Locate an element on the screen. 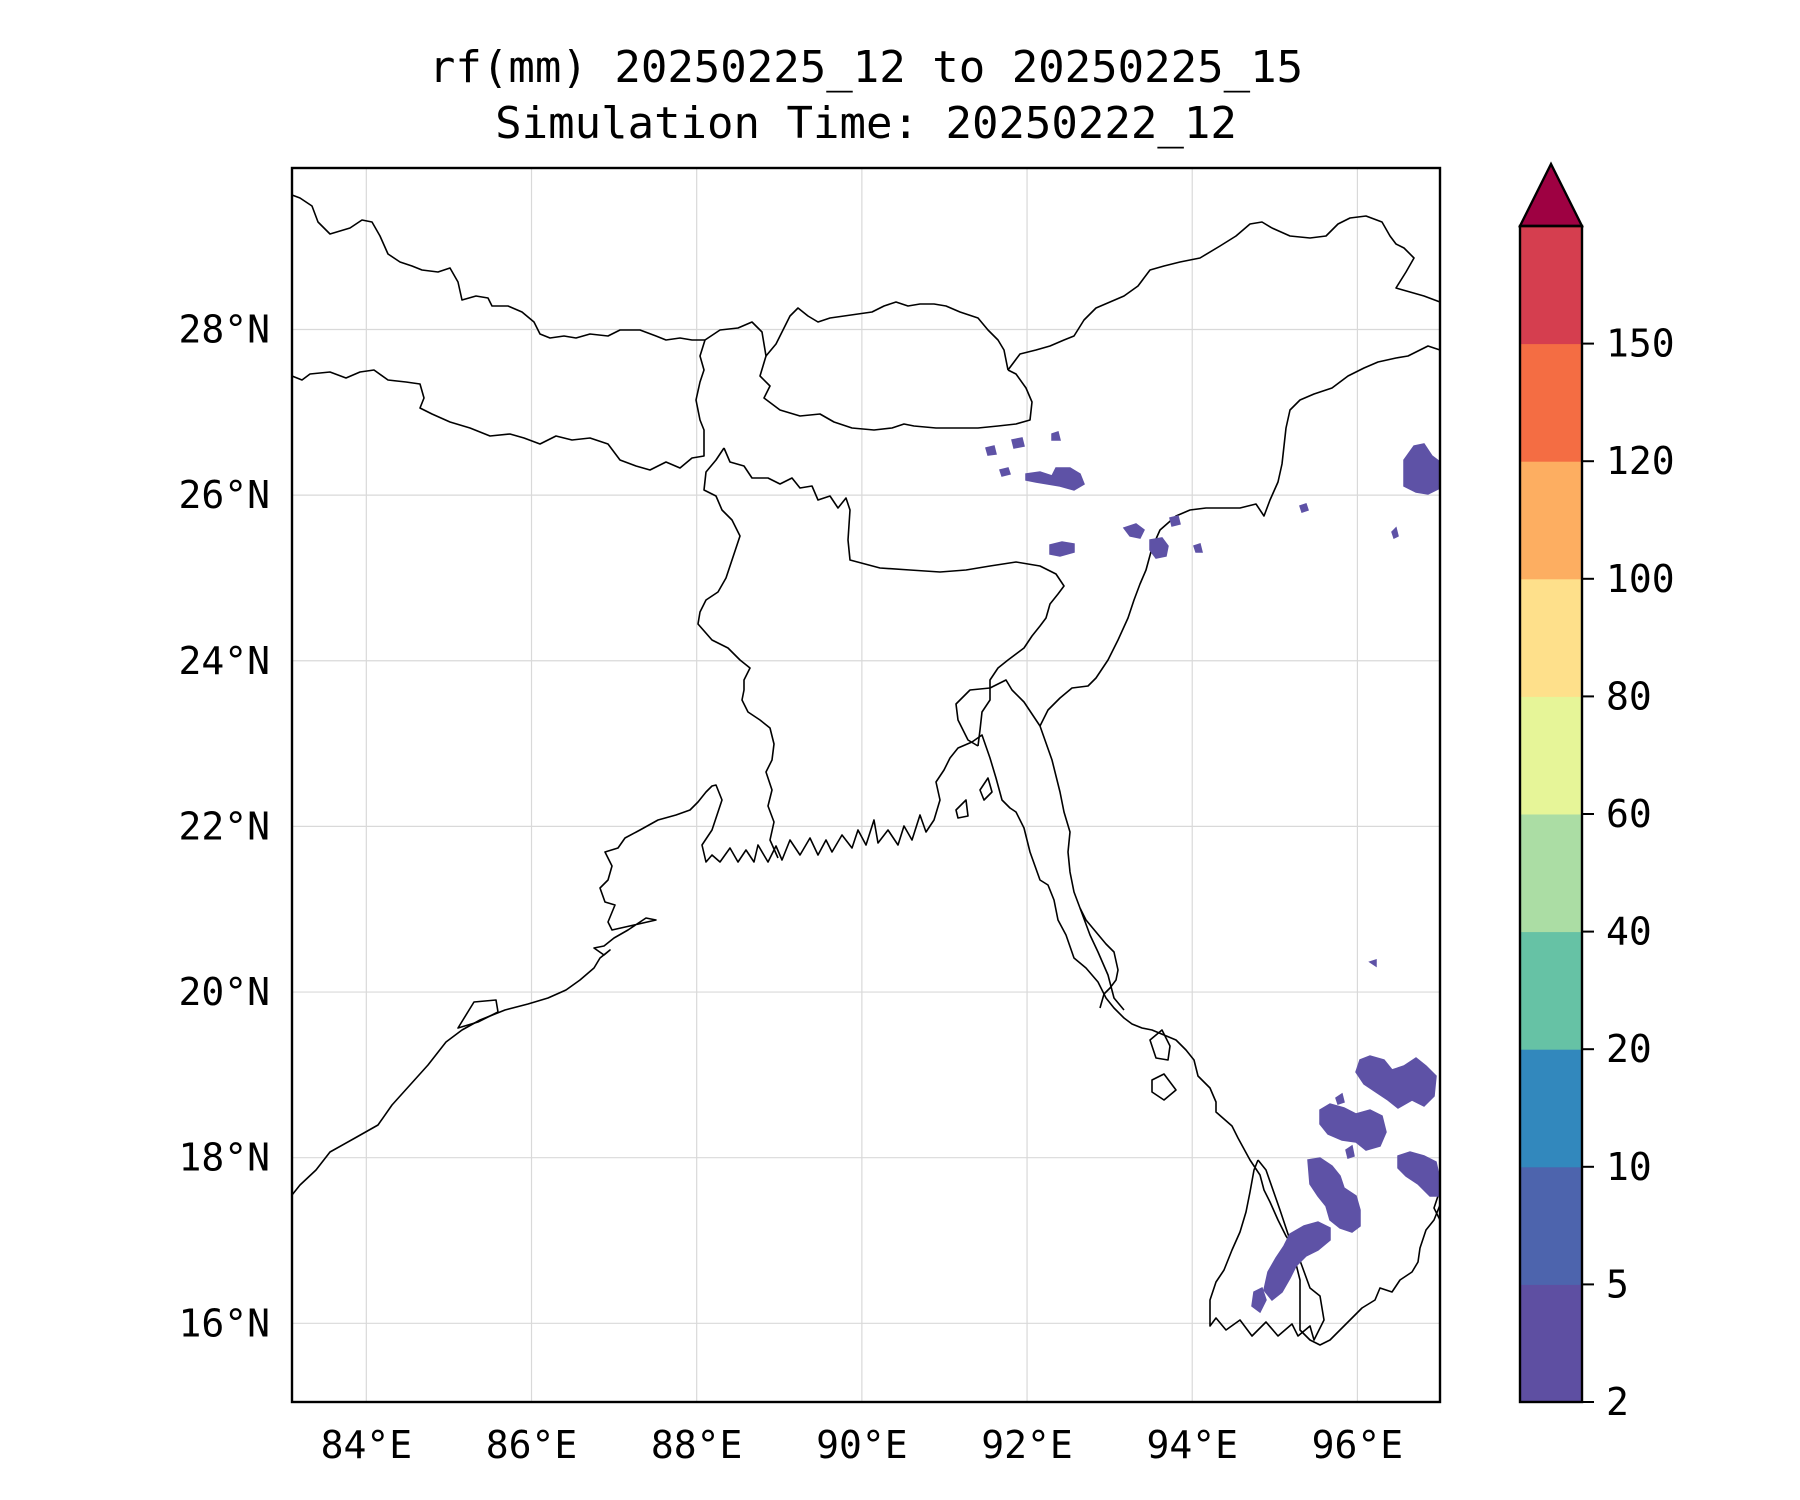 This screenshot has width=1800, height=1500. colorbar: 2 5 10 20 40 60 80 100 120 150 is located at coordinates (1596, 792).